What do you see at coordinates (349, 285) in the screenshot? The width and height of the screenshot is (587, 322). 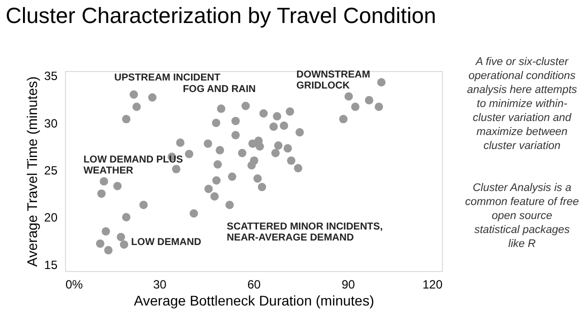 I see `x-tick-label: 90` at bounding box center [349, 285].